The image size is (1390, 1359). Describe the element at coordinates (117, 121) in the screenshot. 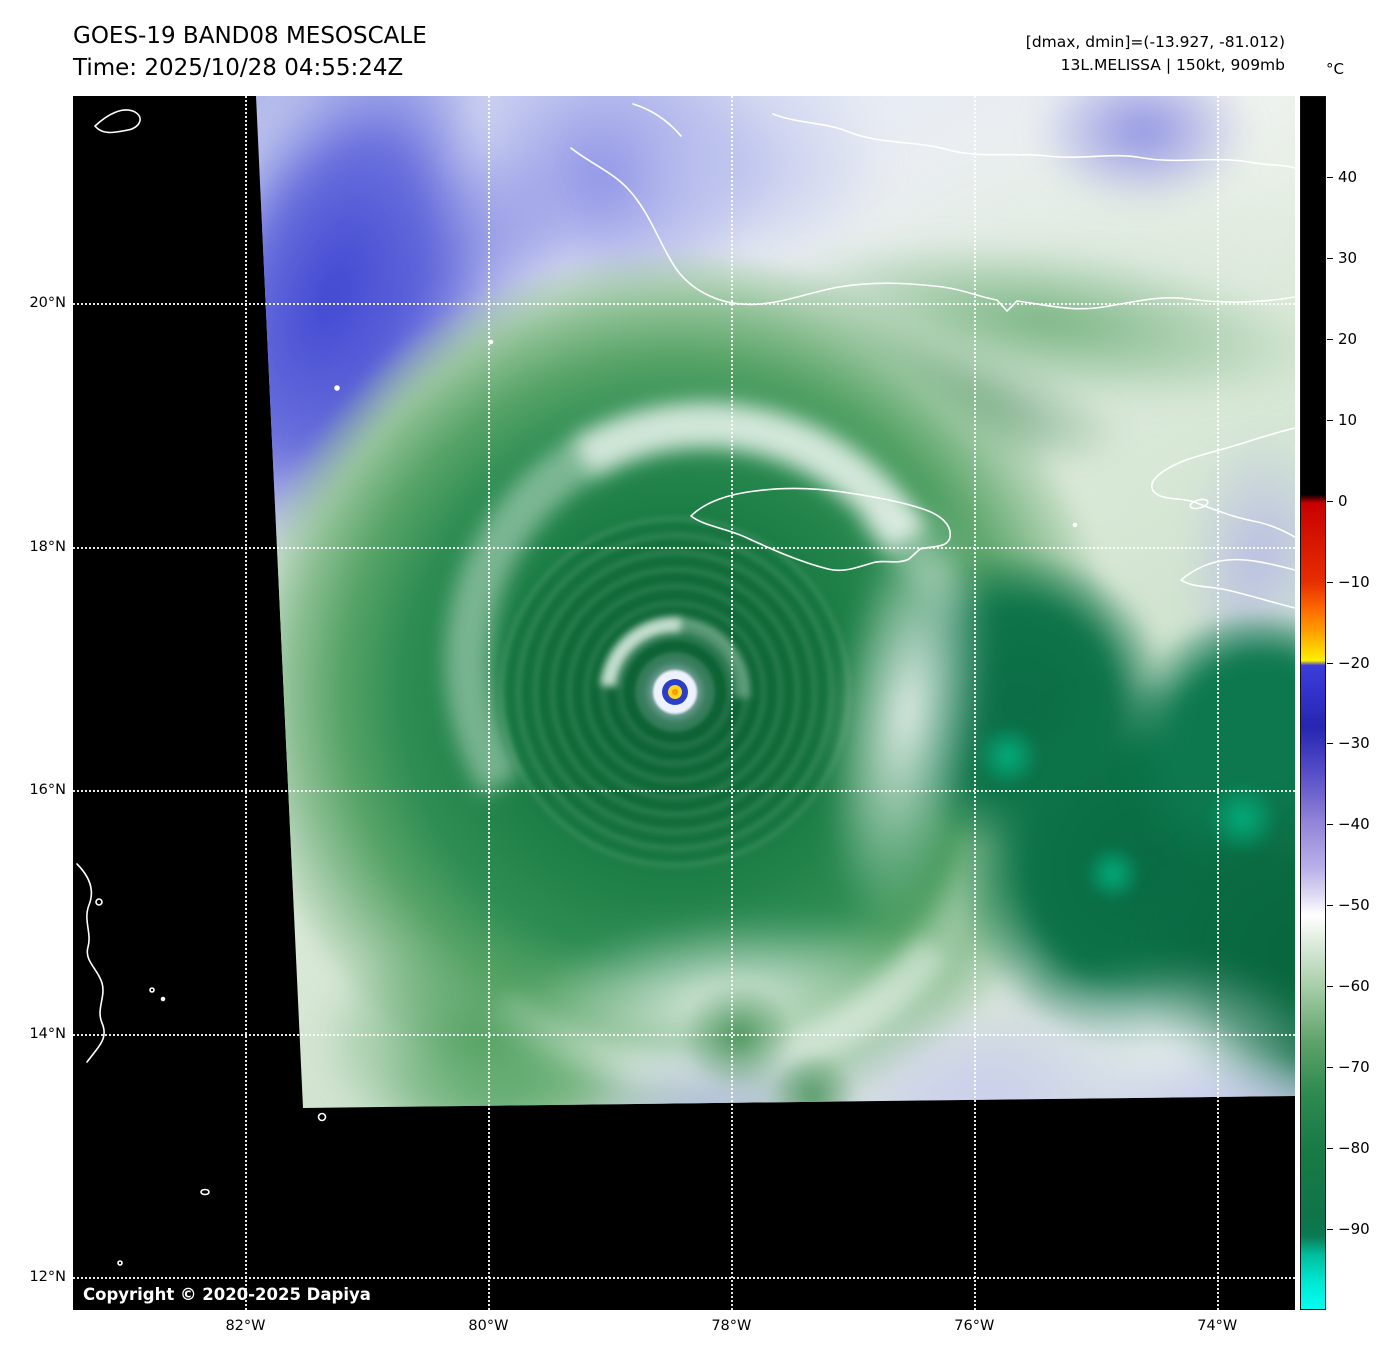

I see `coastline-fragment-topleft` at that location.